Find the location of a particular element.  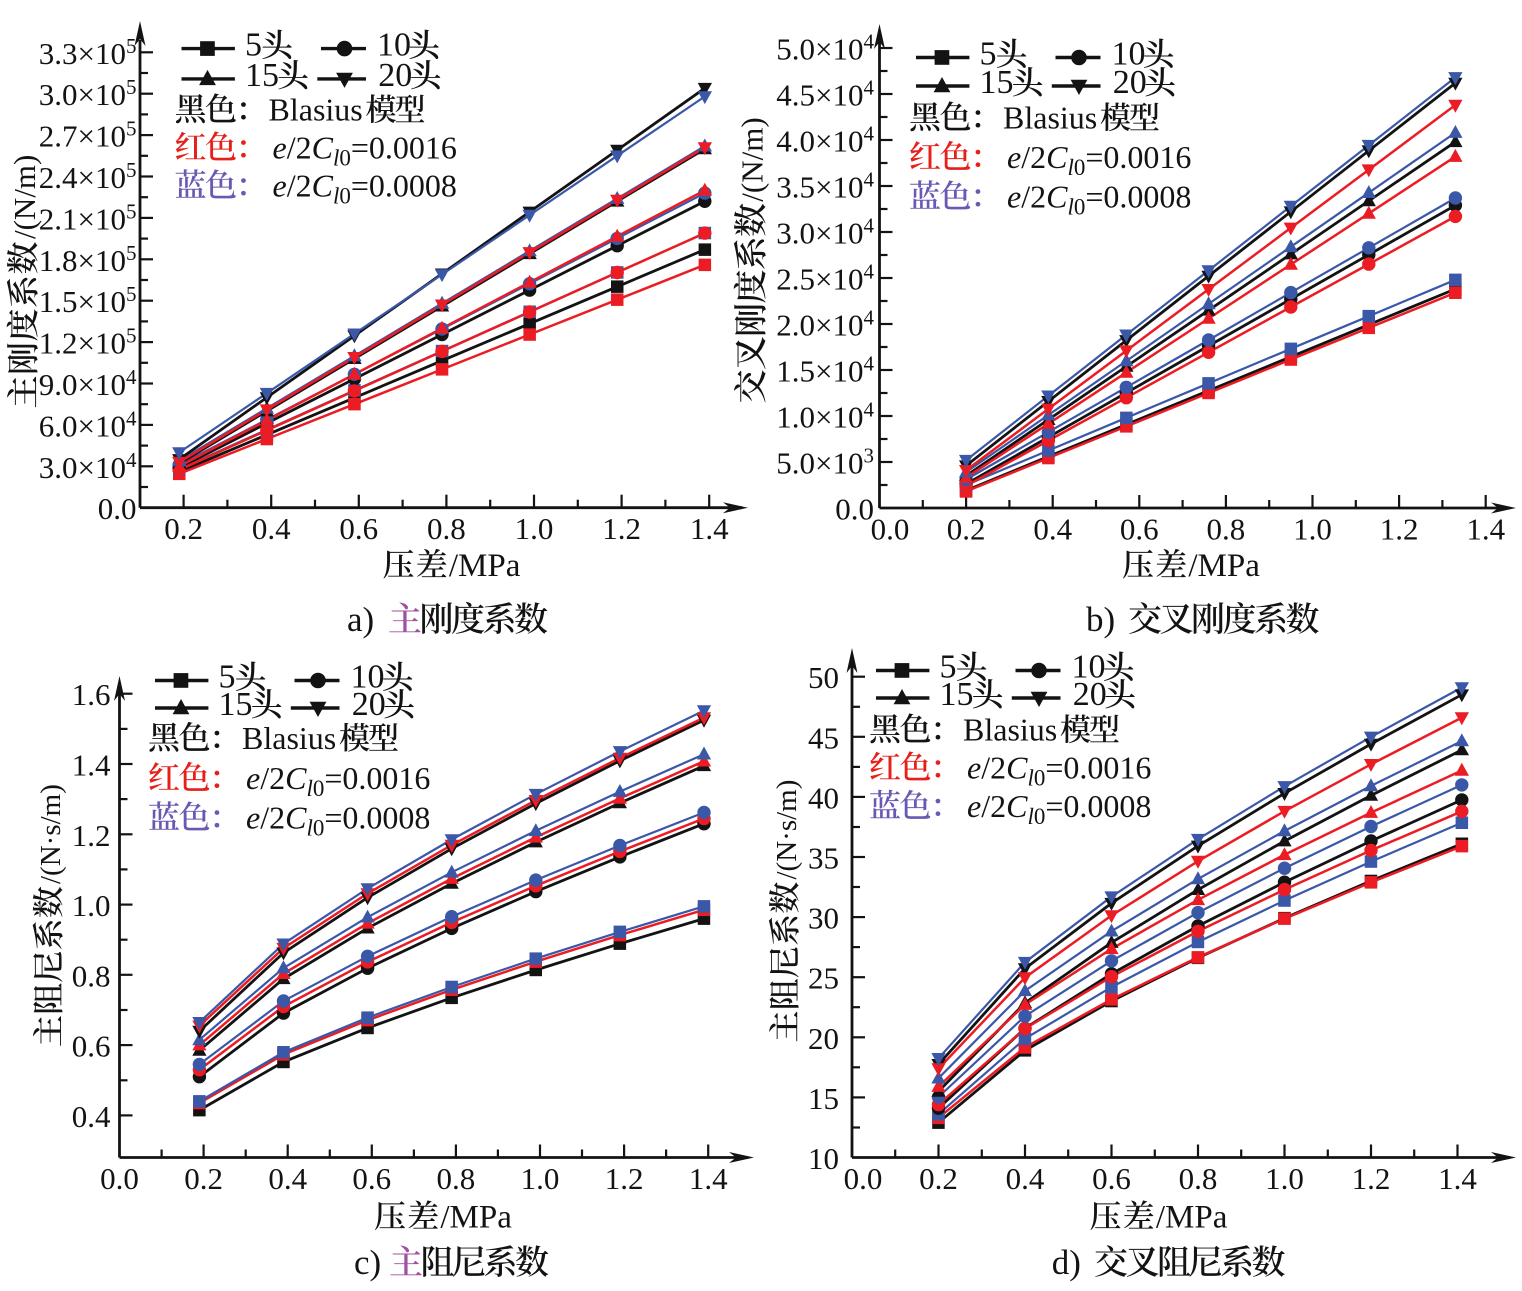

svg-text: 50 is located at coordinates (823, 677).